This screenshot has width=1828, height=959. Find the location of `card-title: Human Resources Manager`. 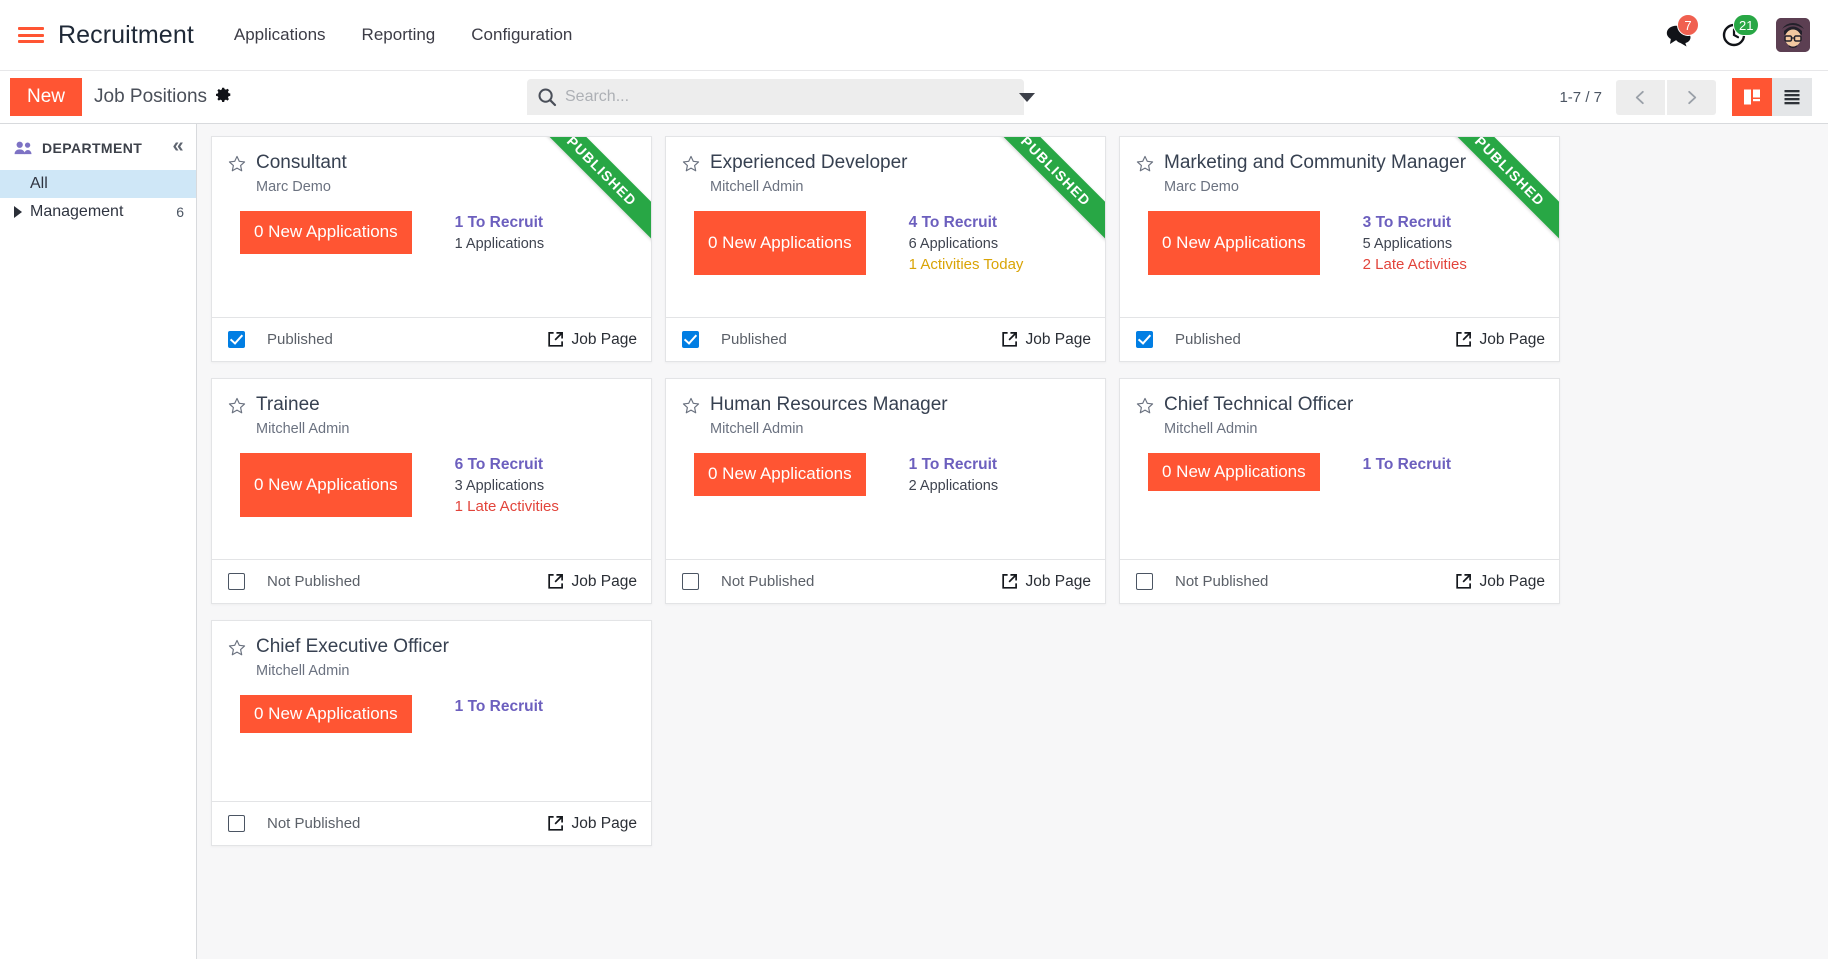

card-title: Human Resources Manager is located at coordinates (829, 404).